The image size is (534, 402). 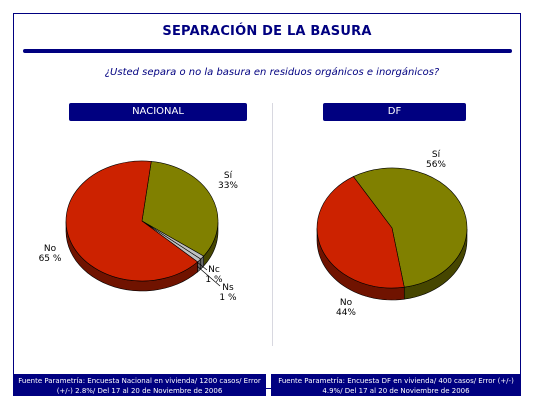 What do you see at coordinates (180, 209) in the screenshot?
I see `nacional-slice-si` at bounding box center [180, 209].